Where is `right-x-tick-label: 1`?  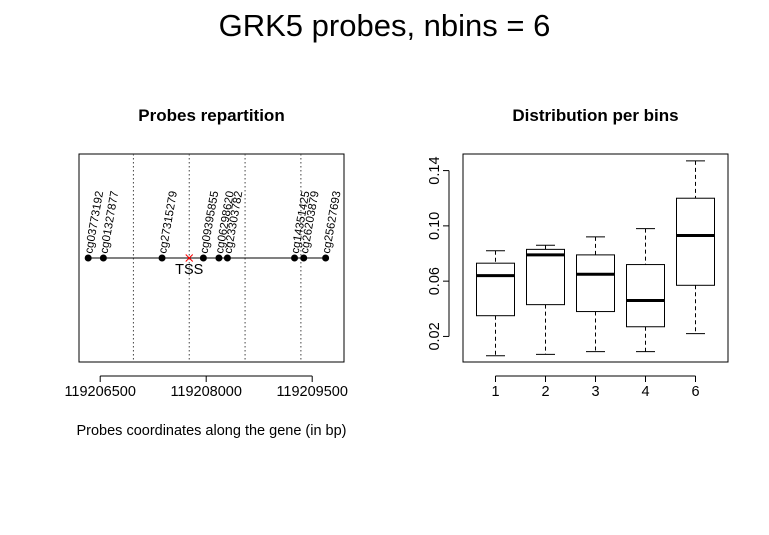 right-x-tick-label: 1 is located at coordinates (495, 392).